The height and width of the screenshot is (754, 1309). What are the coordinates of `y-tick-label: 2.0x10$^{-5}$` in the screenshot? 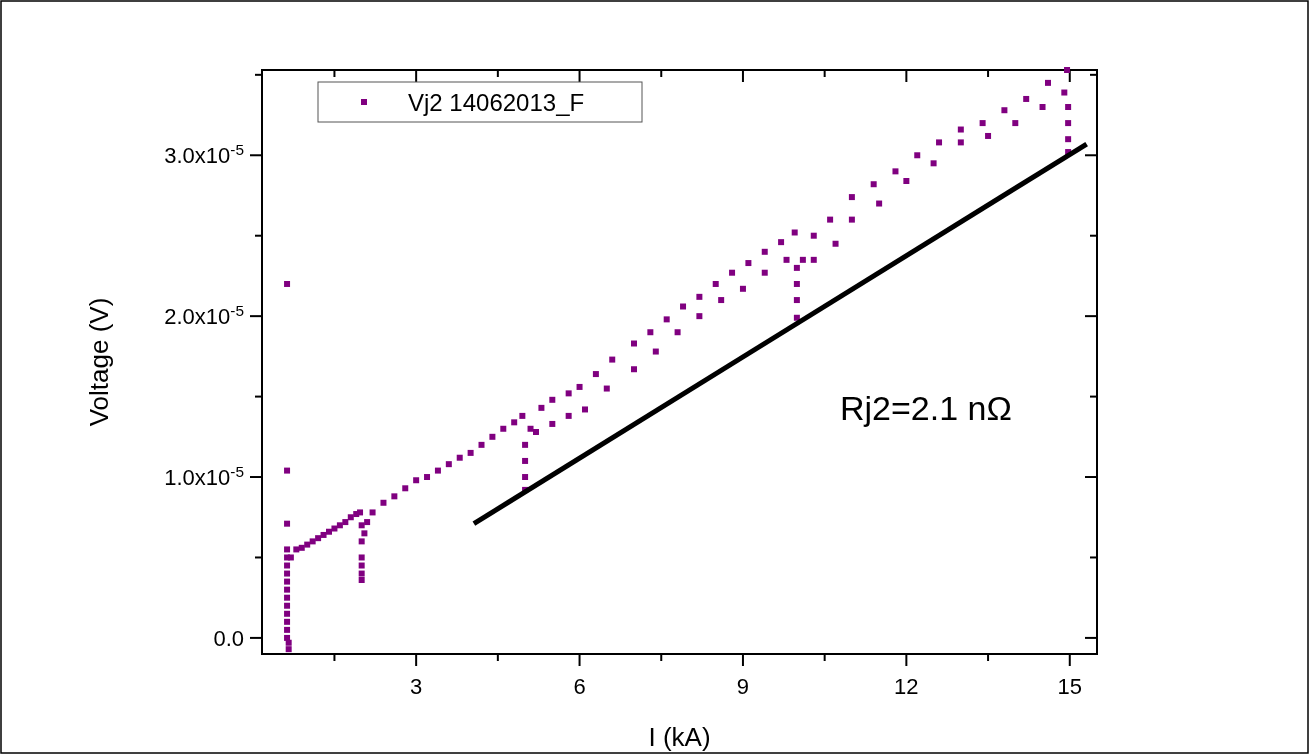 It's located at (204, 315).